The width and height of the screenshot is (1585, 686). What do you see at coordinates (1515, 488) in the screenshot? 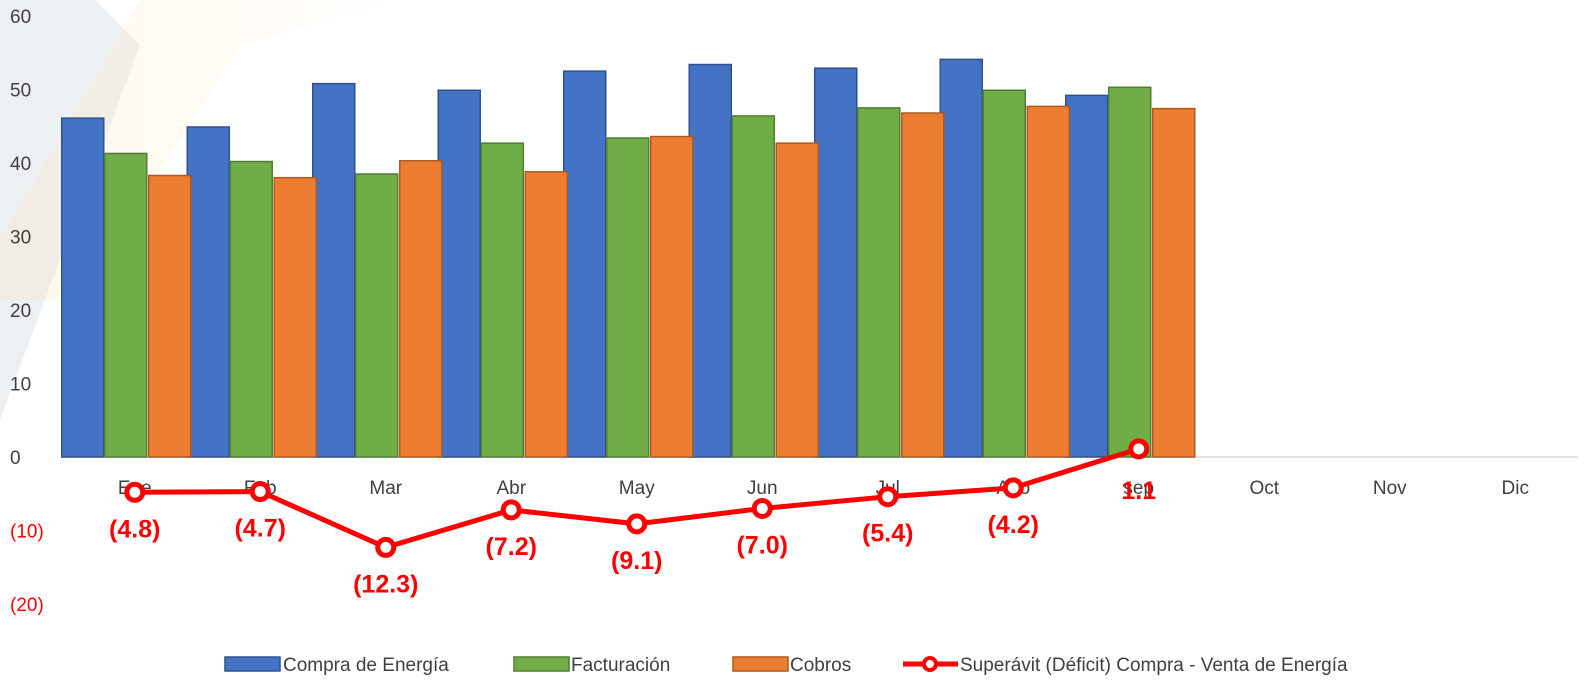
I see `x-tick-label: Dic` at bounding box center [1515, 488].